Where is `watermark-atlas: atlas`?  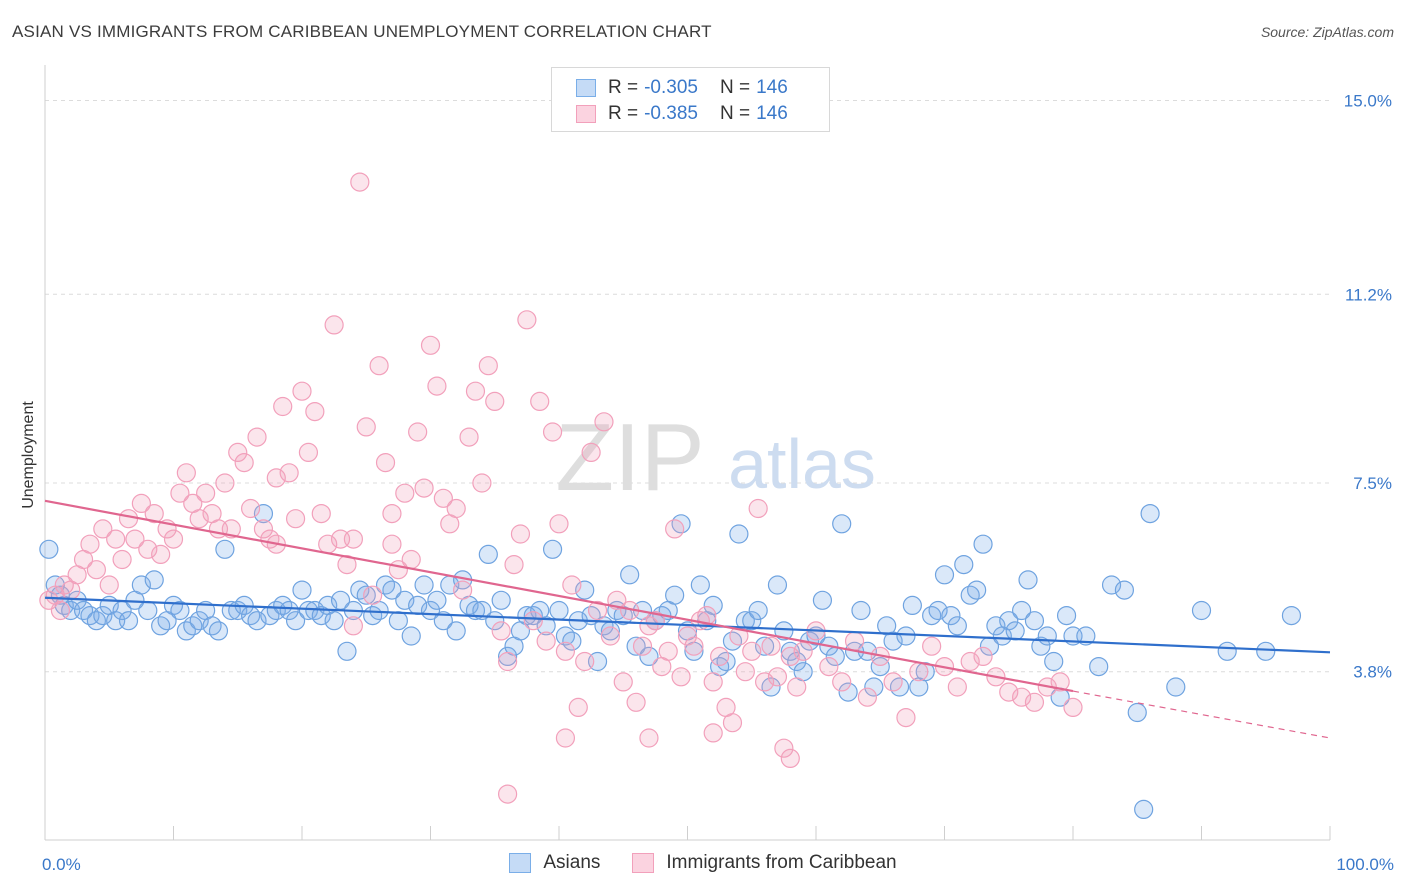 watermark-atlas: atlas is located at coordinates (802, 464).